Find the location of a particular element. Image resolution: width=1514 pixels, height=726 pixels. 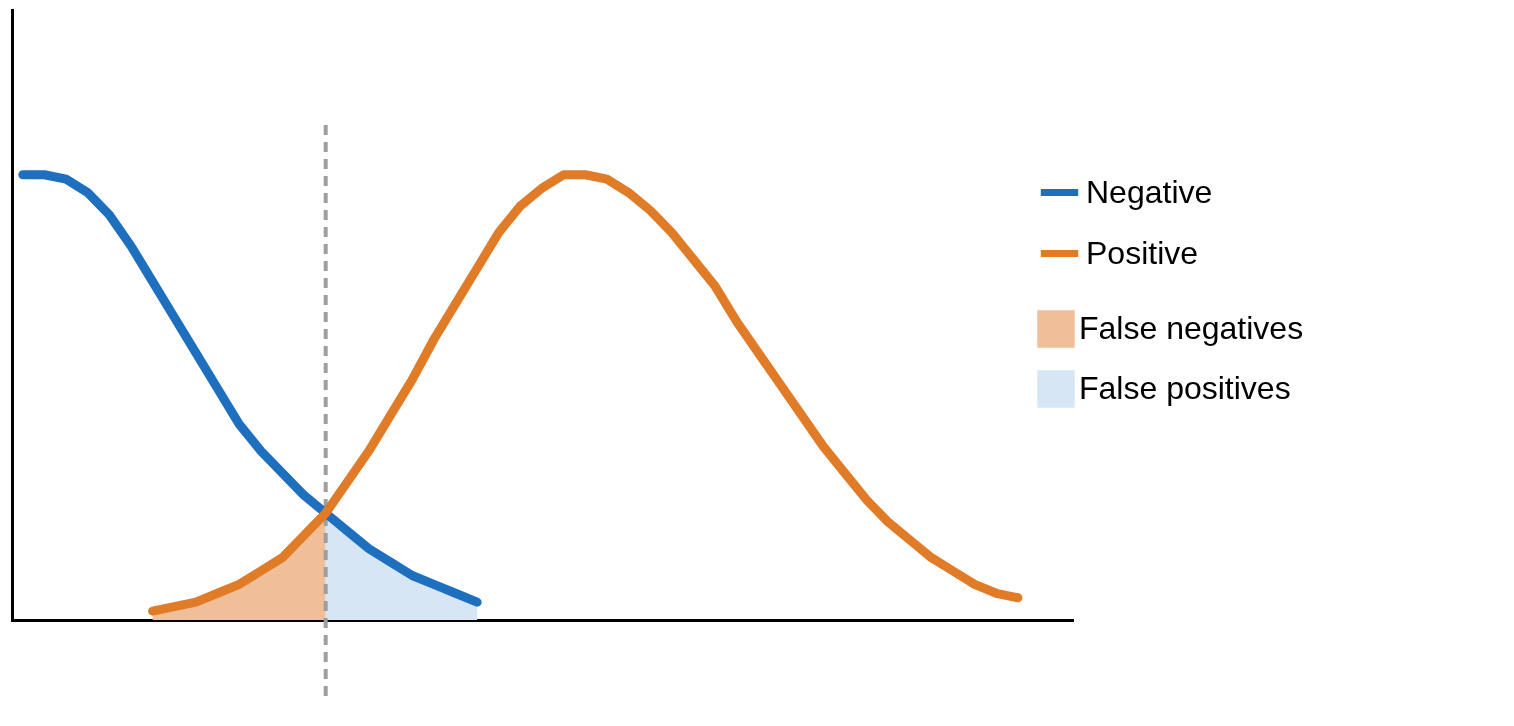

legend-label: Negative is located at coordinates (1149, 191).